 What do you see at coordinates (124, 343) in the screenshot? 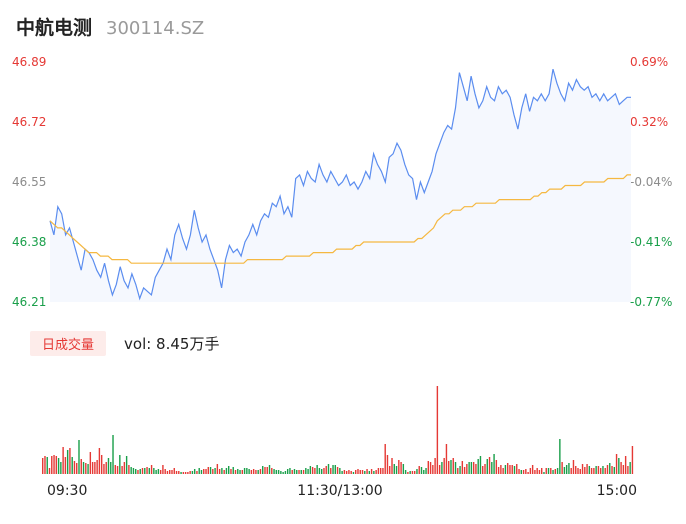
I see `volume-info-row: 日成交量 vol: 8.45万手` at bounding box center [124, 343].